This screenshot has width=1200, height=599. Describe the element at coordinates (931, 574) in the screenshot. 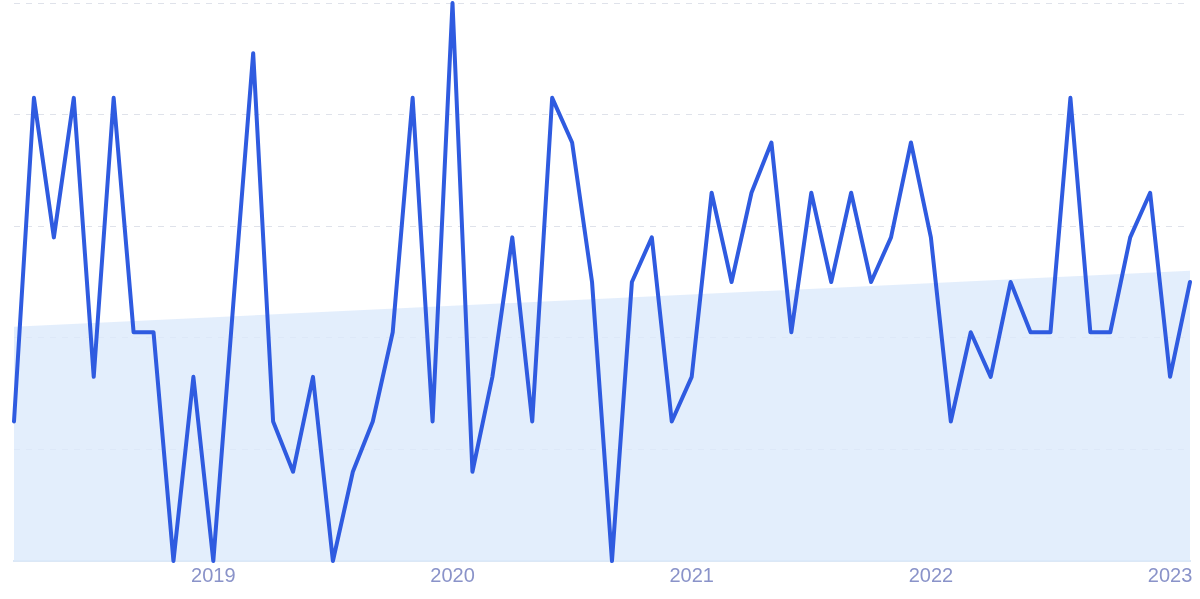

I see `x-tick-label: 2022` at that location.